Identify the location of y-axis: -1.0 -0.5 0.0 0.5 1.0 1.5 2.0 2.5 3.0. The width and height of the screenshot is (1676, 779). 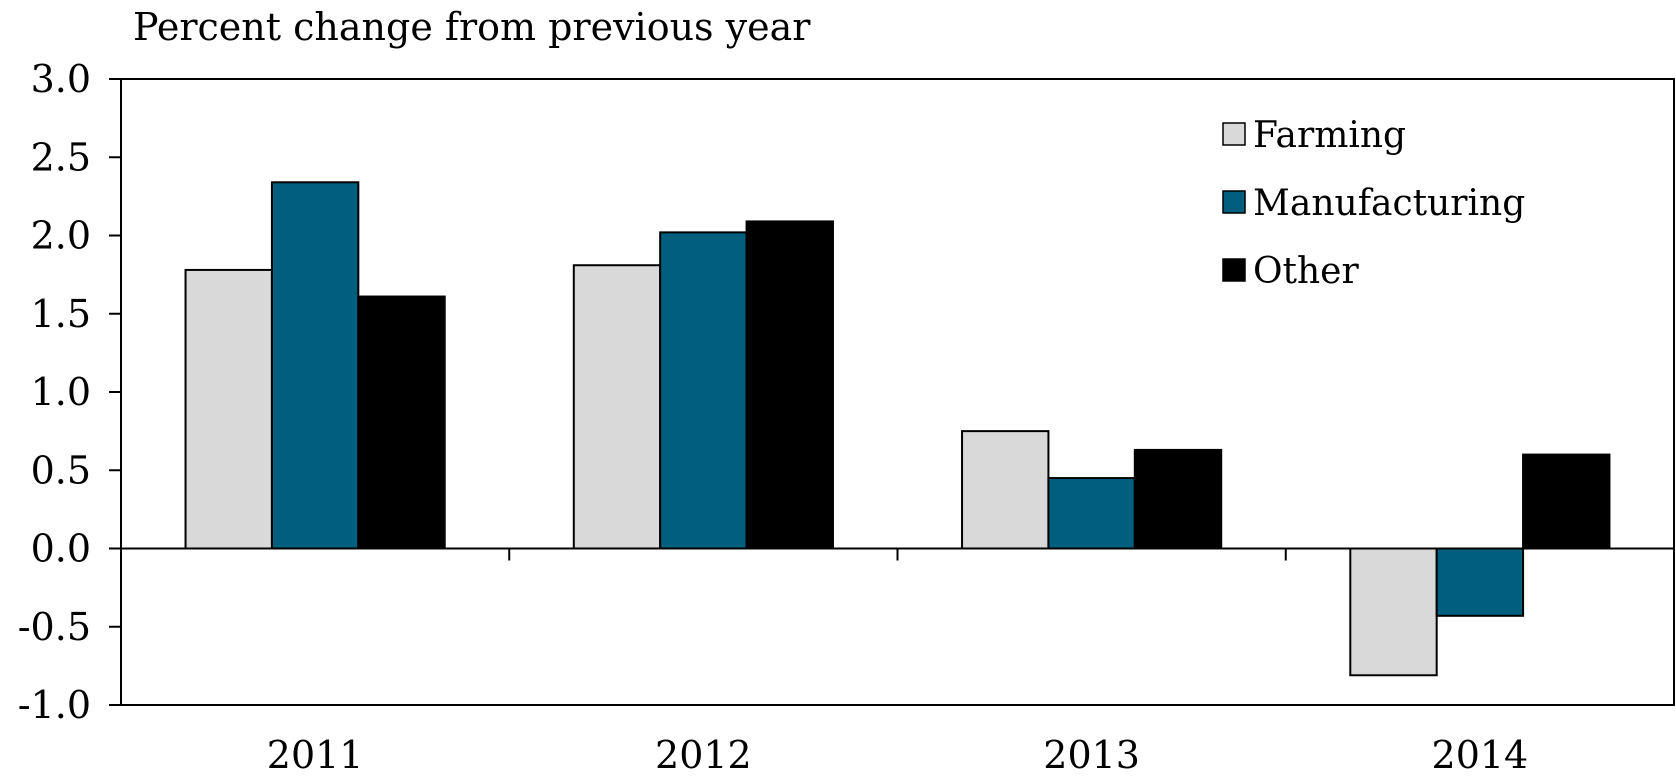
(69, 392).